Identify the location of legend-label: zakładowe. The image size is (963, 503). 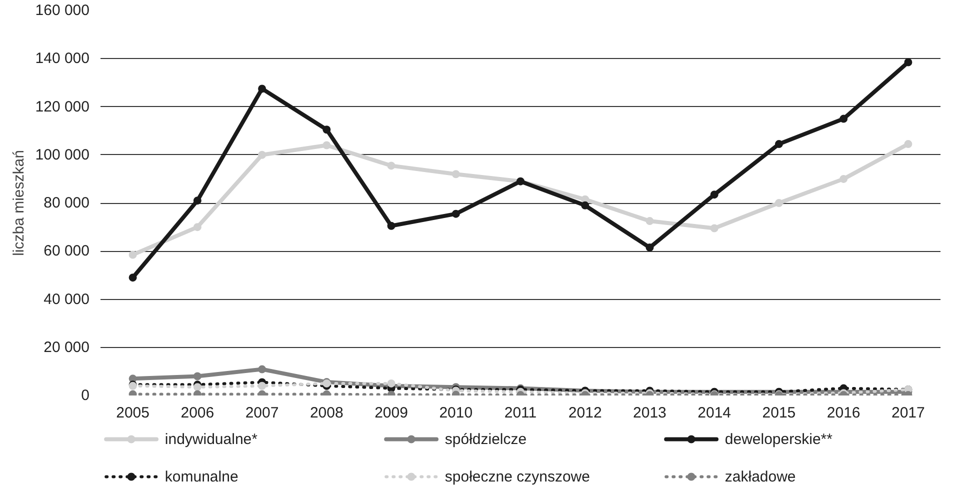
(760, 477).